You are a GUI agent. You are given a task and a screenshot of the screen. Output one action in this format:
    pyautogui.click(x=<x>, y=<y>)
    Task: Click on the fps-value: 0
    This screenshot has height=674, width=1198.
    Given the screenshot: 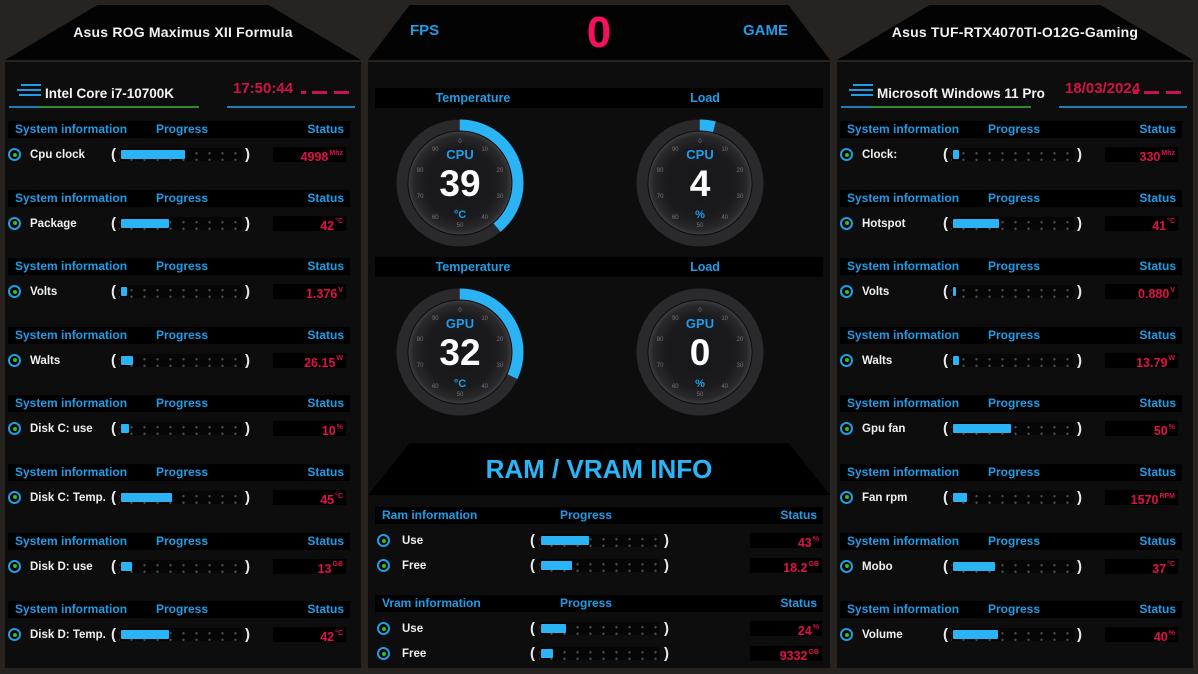 What is the action you would take?
    pyautogui.click(x=599, y=32)
    